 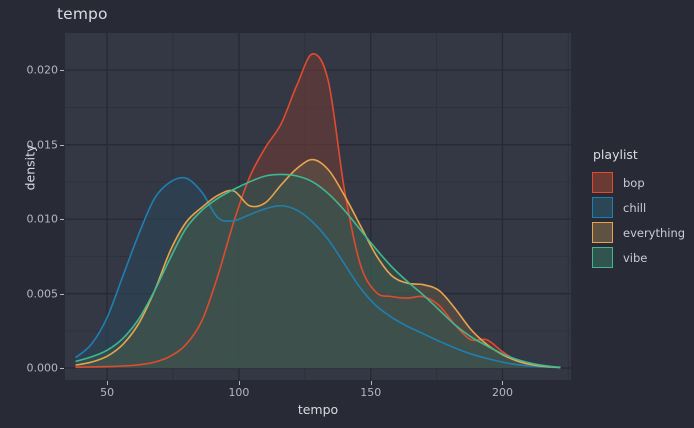 I want to click on legend: playlist bop chill everything vibe, so click(x=638, y=208).